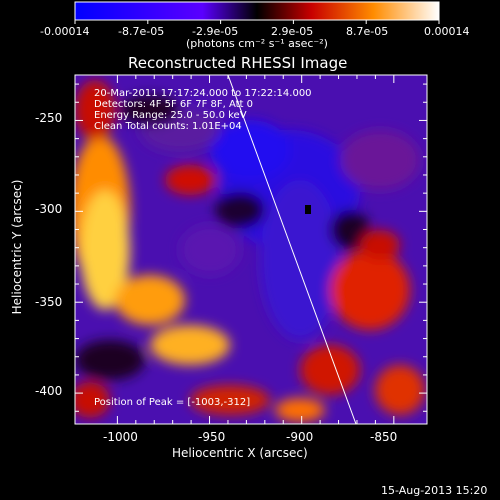 Image resolution: width=500 pixels, height=500 pixels. I want to click on annotation-detectors: Detectors: 4F 5F 6F 7F 8F, Att 0, so click(174, 104).